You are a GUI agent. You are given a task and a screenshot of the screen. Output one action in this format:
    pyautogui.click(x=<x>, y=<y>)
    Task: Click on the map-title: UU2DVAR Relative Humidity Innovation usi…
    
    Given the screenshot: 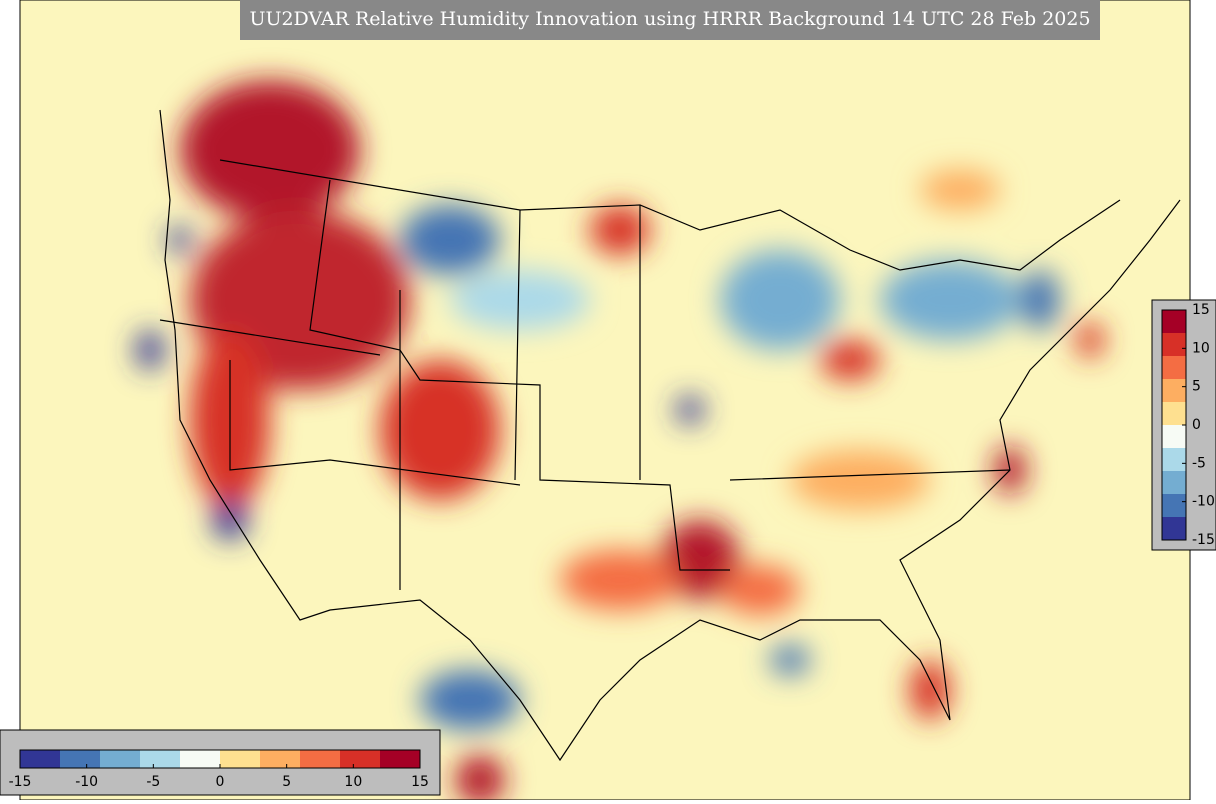 What is the action you would take?
    pyautogui.click(x=669, y=19)
    